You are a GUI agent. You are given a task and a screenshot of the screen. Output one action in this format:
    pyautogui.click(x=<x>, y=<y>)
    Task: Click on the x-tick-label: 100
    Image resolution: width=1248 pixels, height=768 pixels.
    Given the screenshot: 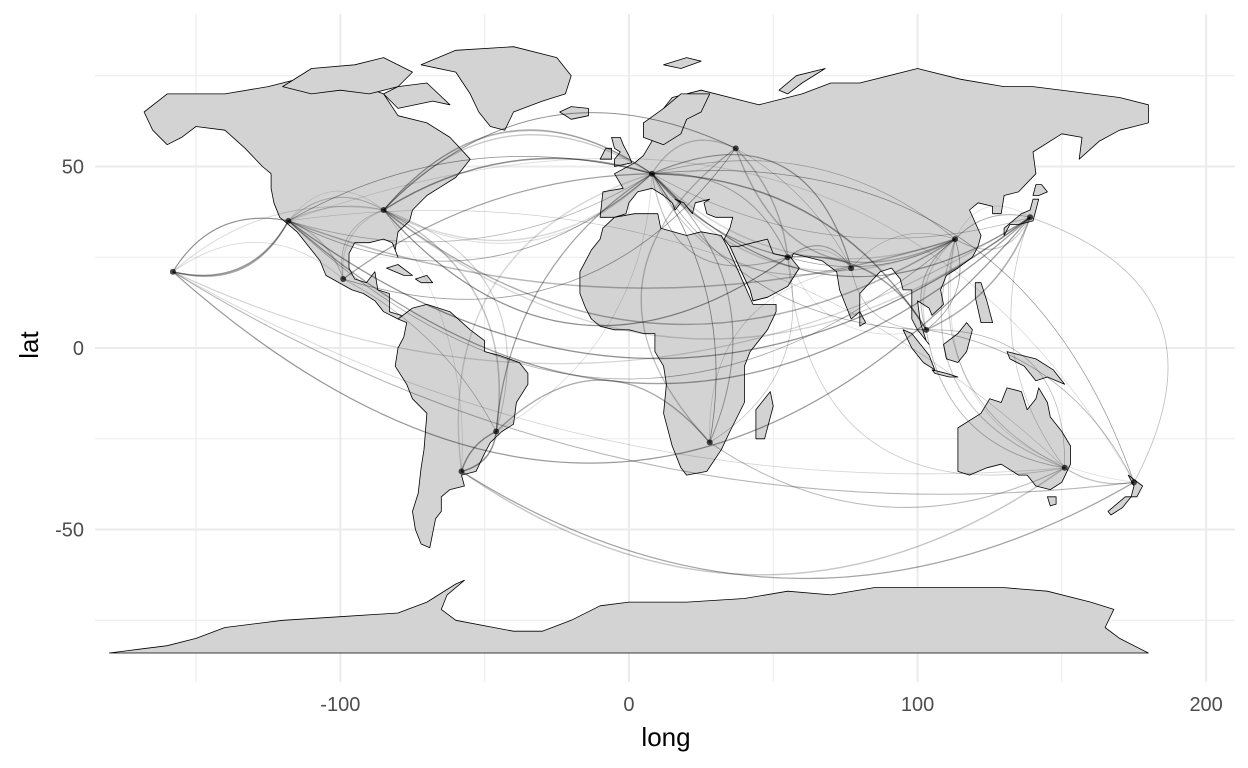 What is the action you would take?
    pyautogui.click(x=917, y=705)
    